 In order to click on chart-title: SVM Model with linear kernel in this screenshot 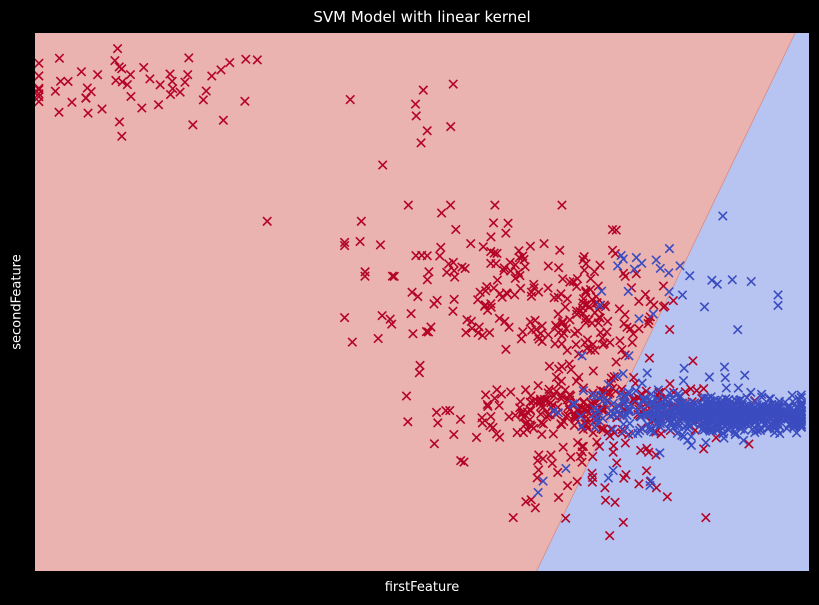, I will do `click(422, 17)`.